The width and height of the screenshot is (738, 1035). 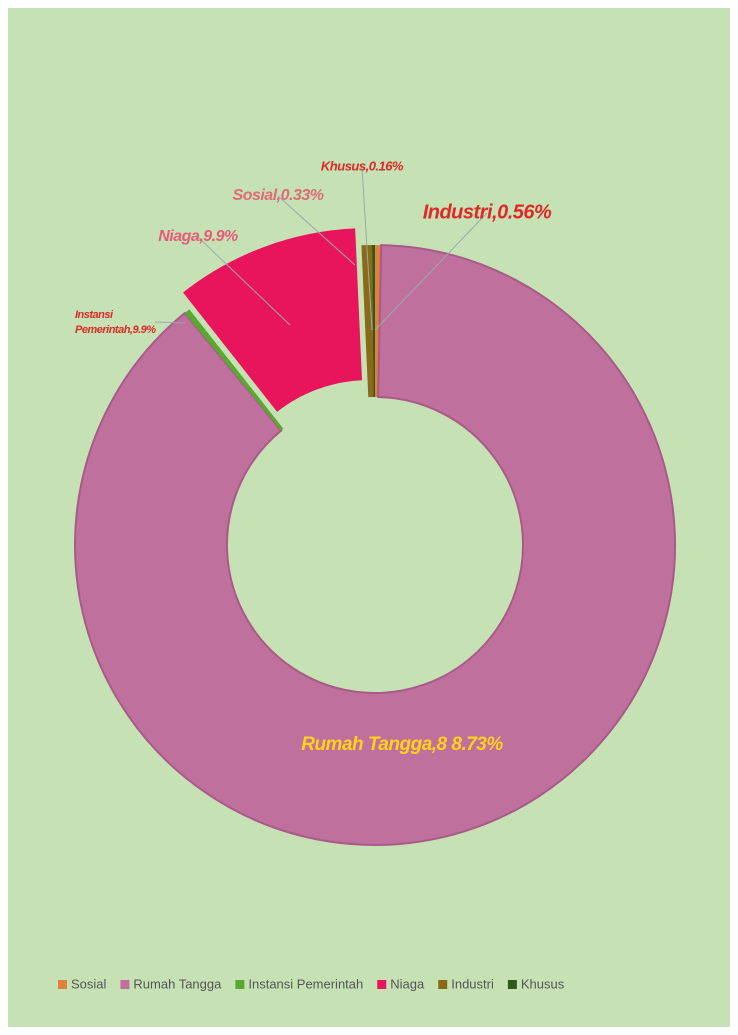 I want to click on data-label: Rumah Tangga,8 8.73%, so click(x=402, y=744).